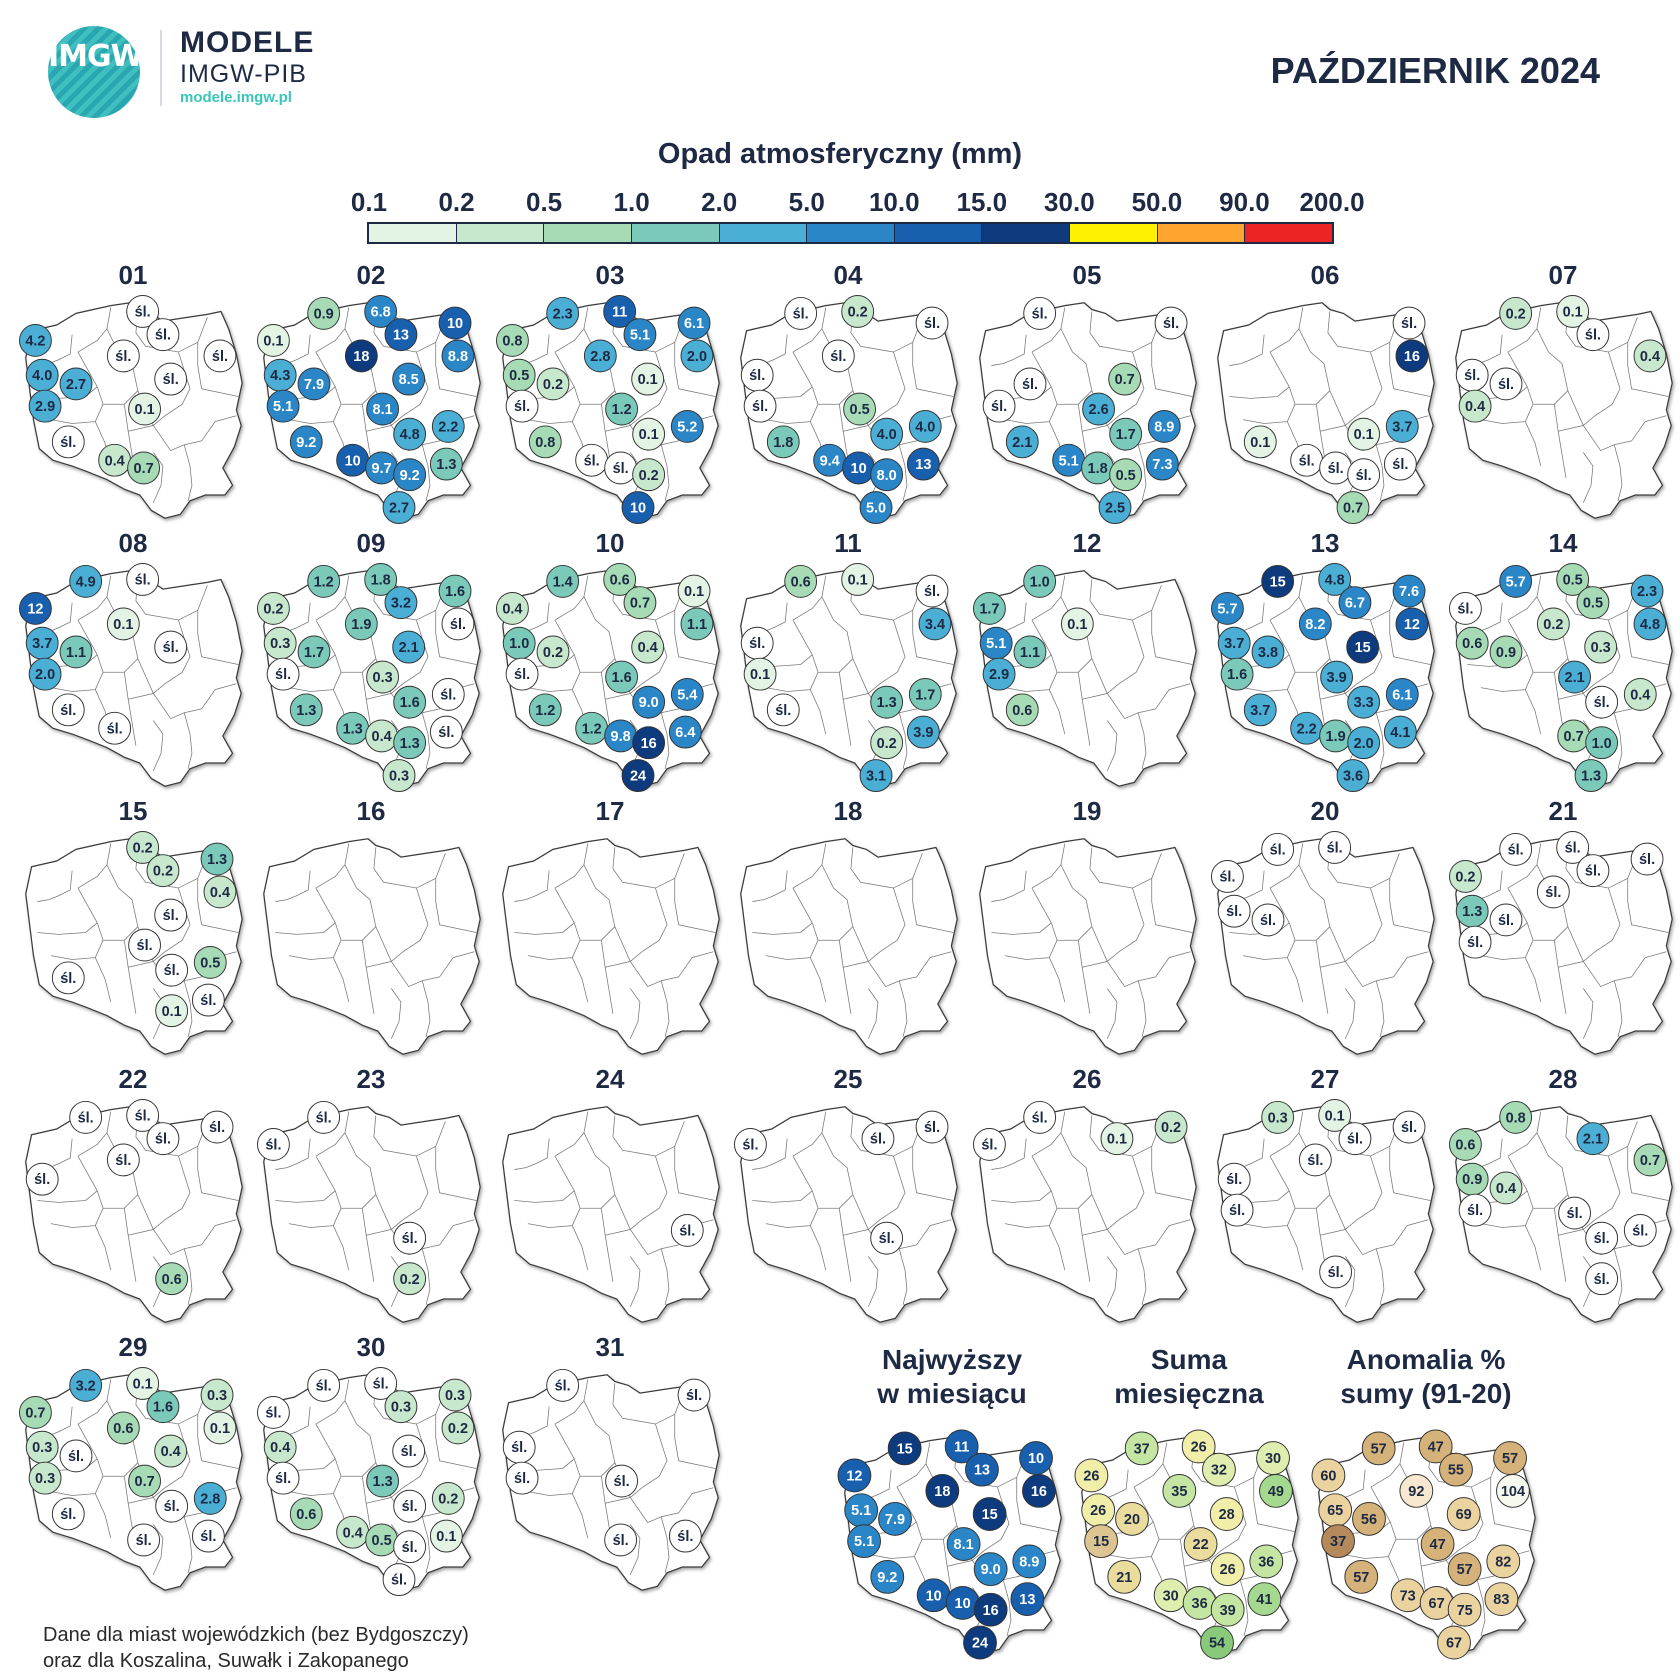 This screenshot has height=1680, width=1680. What do you see at coordinates (830, 460) in the screenshot?
I see `station-marker-opole: 9.4` at bounding box center [830, 460].